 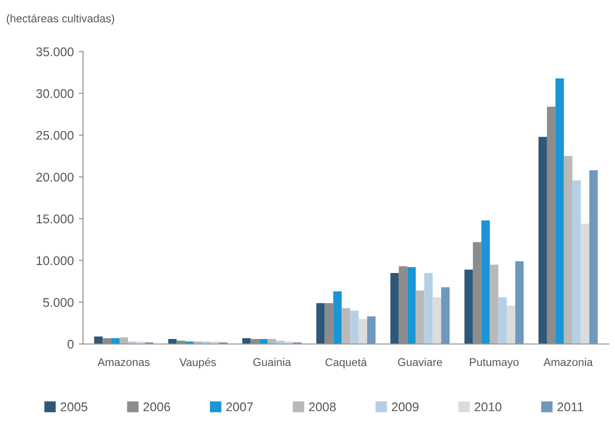 What do you see at coordinates (197, 363) in the screenshot?
I see `x-tick-label: Vaupés` at bounding box center [197, 363].